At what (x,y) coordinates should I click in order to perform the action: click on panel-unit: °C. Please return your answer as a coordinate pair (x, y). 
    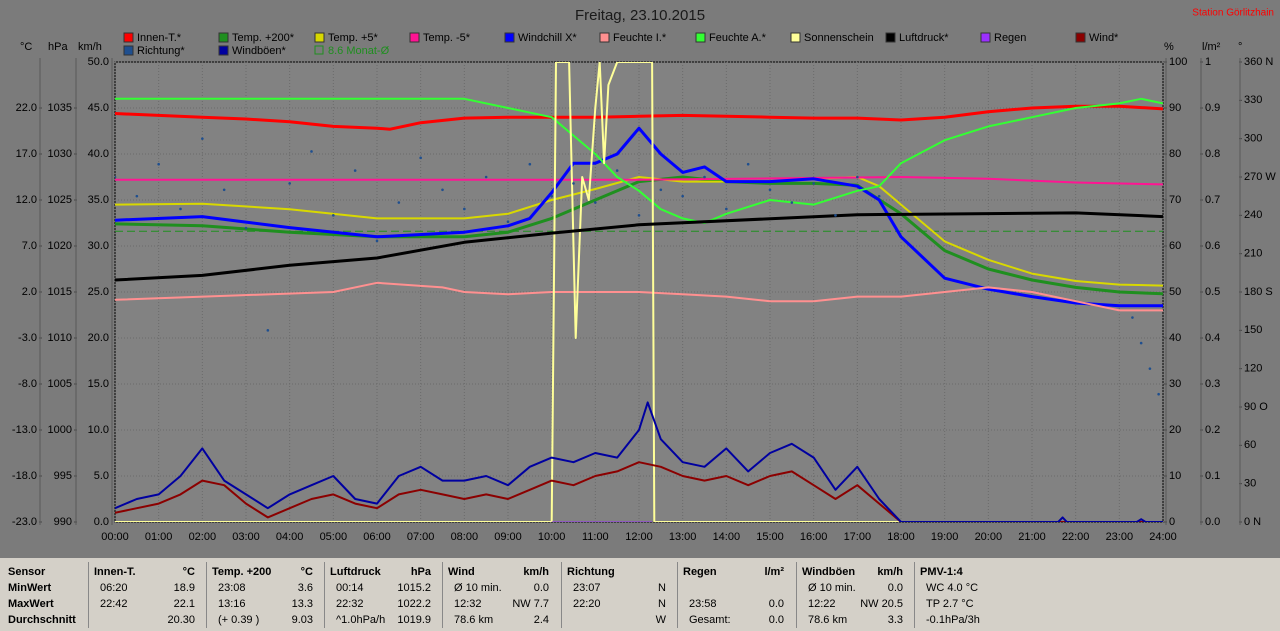
    Looking at the image, I should click on (188, 572).